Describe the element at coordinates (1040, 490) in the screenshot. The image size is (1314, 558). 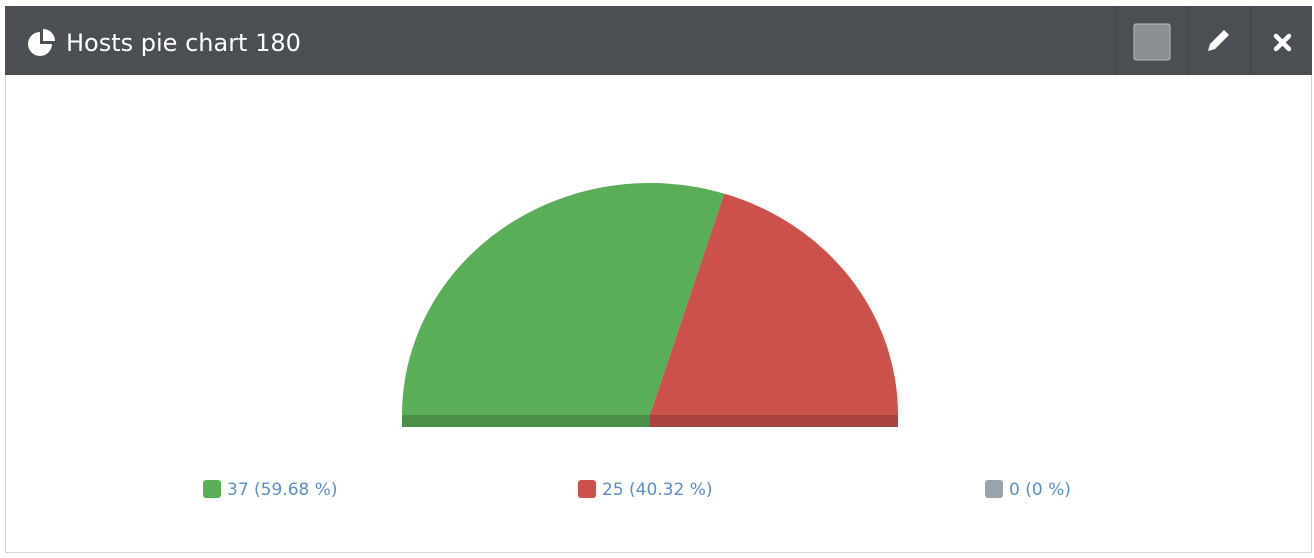
I see `legend-label: 0 (0 %)` at that location.